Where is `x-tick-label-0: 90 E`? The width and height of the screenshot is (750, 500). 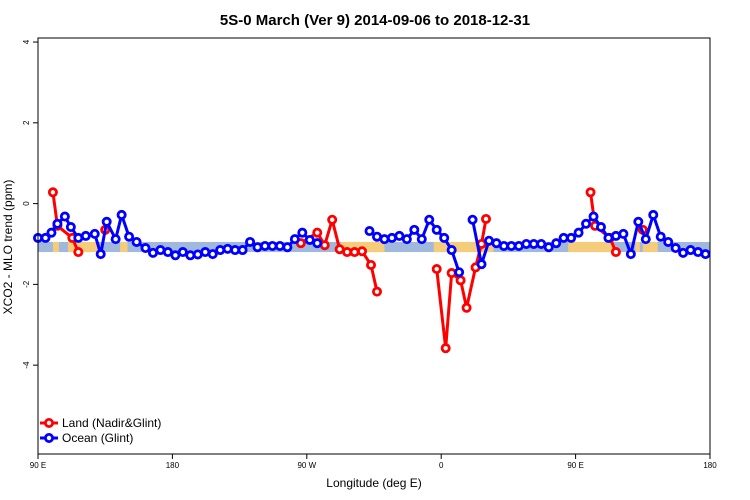
x-tick-label-0: 90 E is located at coordinates (38, 465).